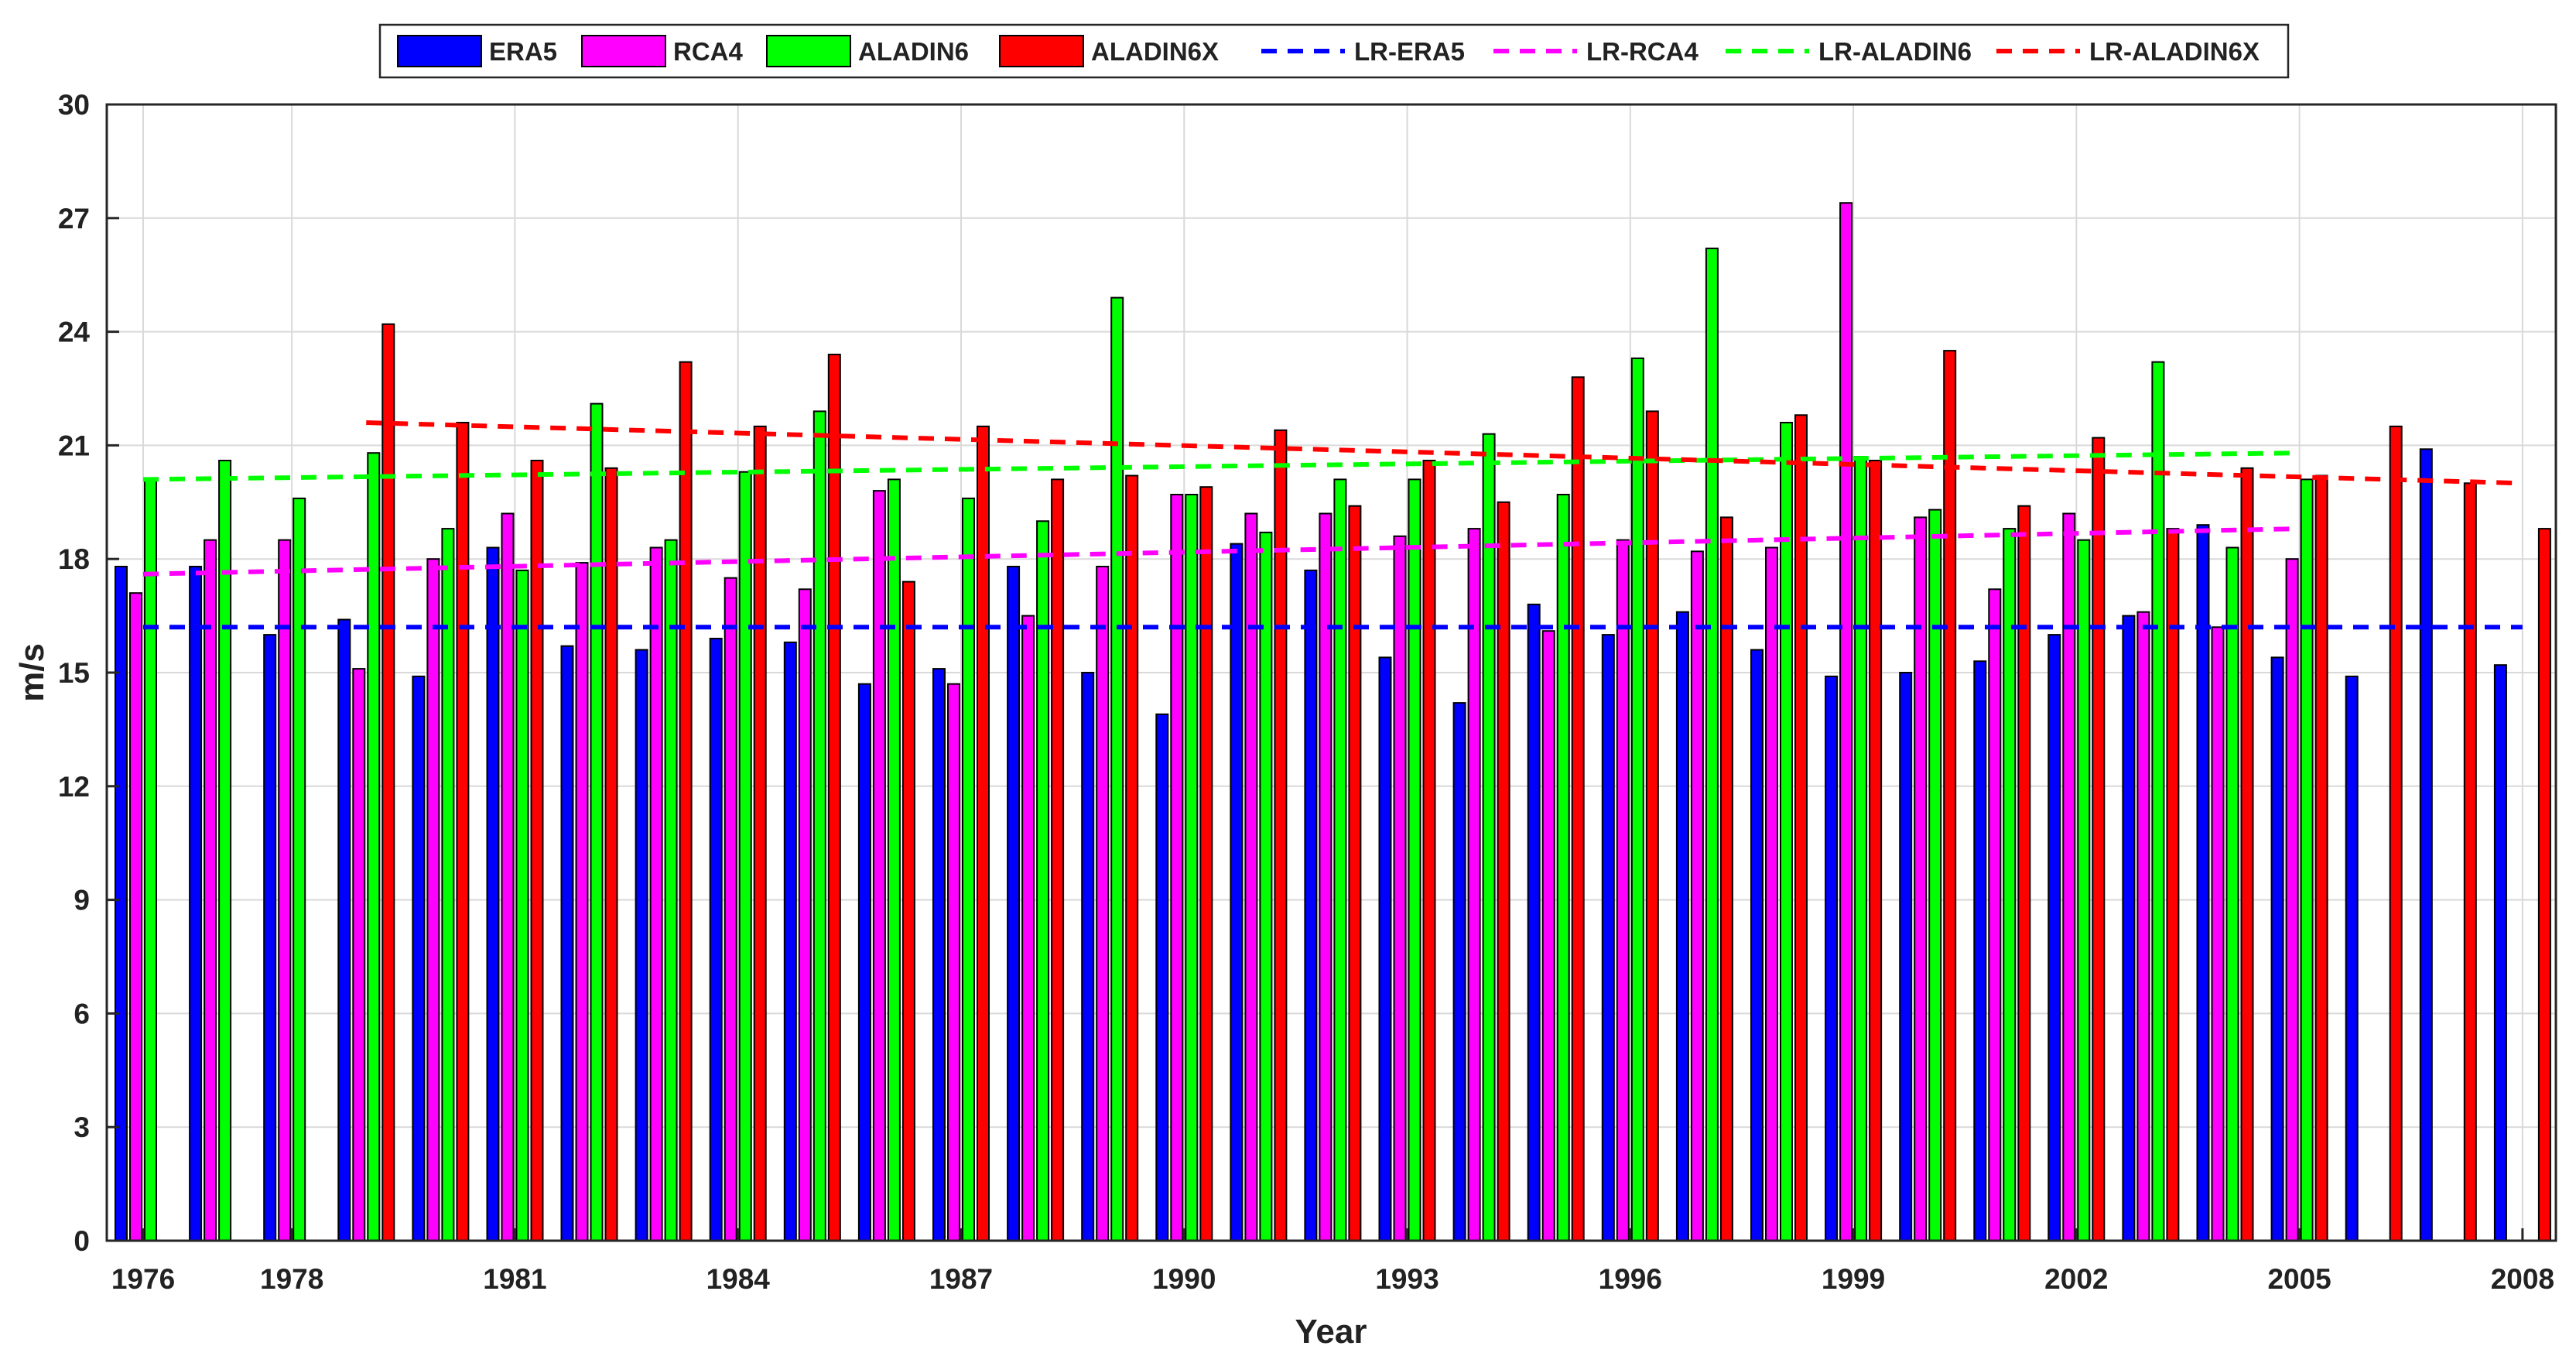 The image size is (2576, 1363). Describe the element at coordinates (285, 890) in the screenshot. I see `bar-rca4-1978` at that location.